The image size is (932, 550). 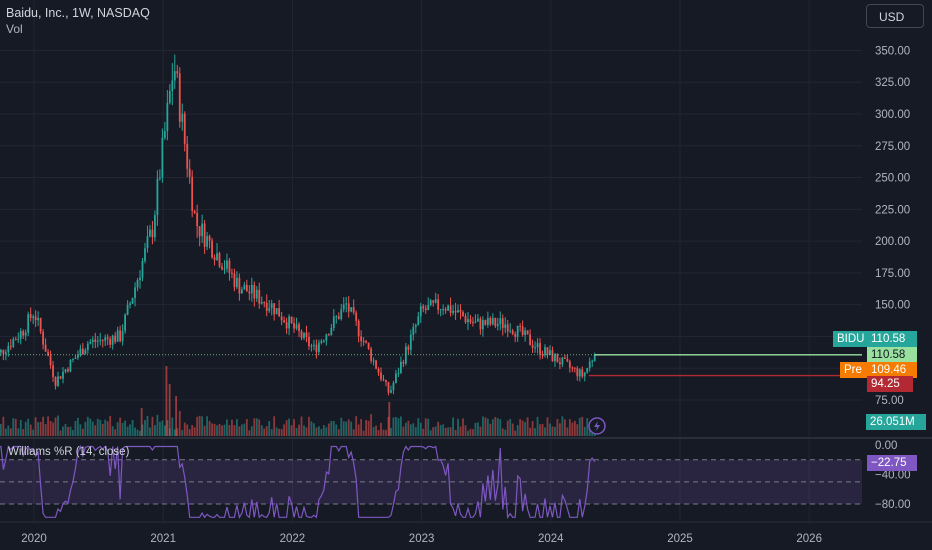 What do you see at coordinates (293, 539) in the screenshot?
I see `time-tick-label: 2022` at bounding box center [293, 539].